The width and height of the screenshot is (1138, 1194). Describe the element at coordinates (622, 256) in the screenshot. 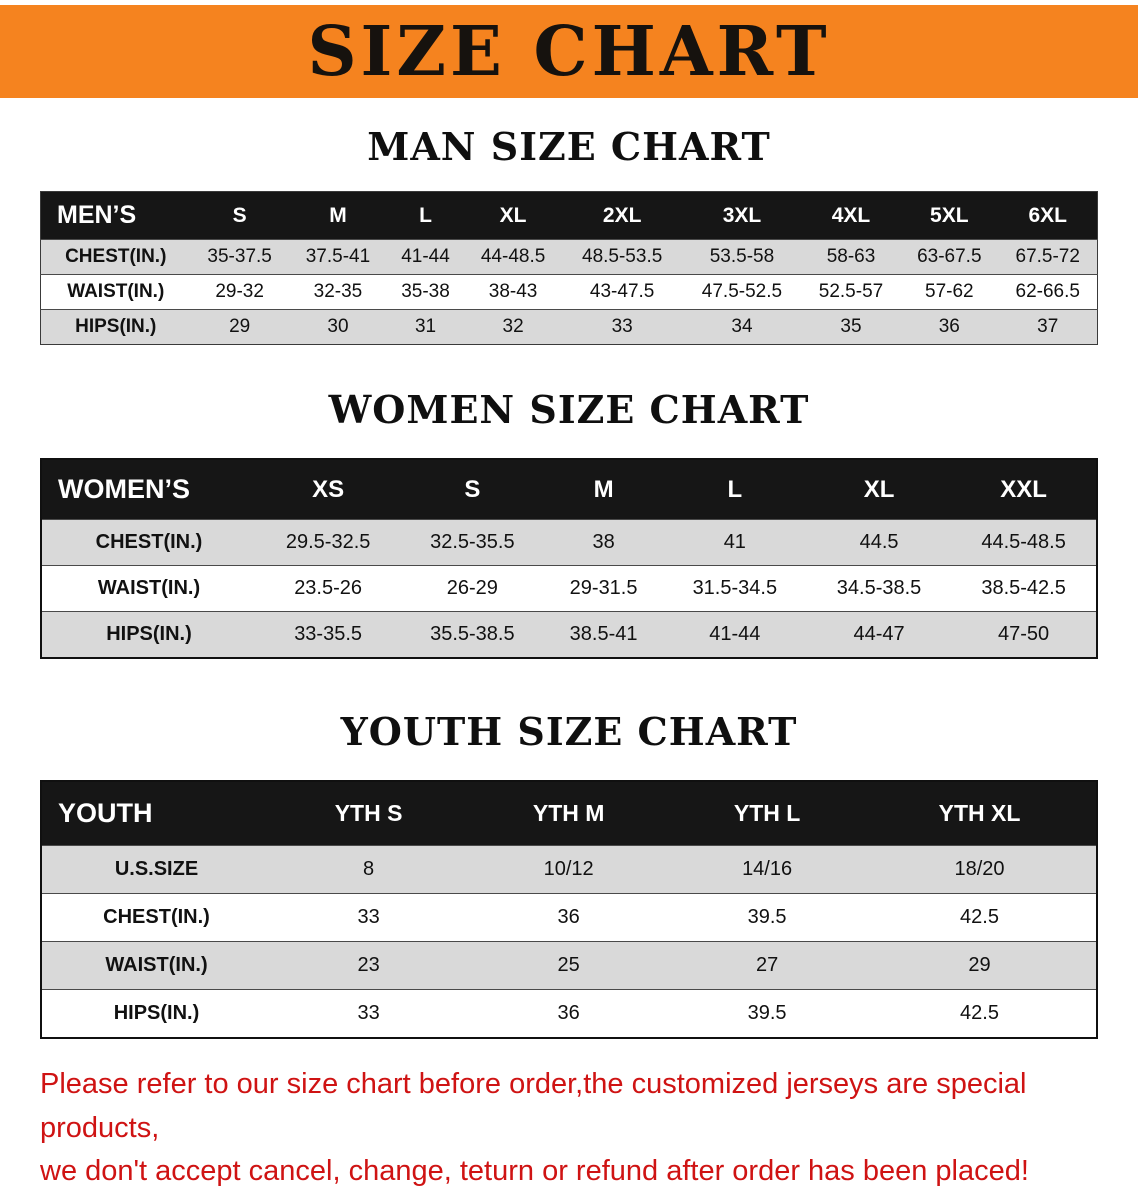

I see `size-value-cell: 48.5-53.5` at that location.